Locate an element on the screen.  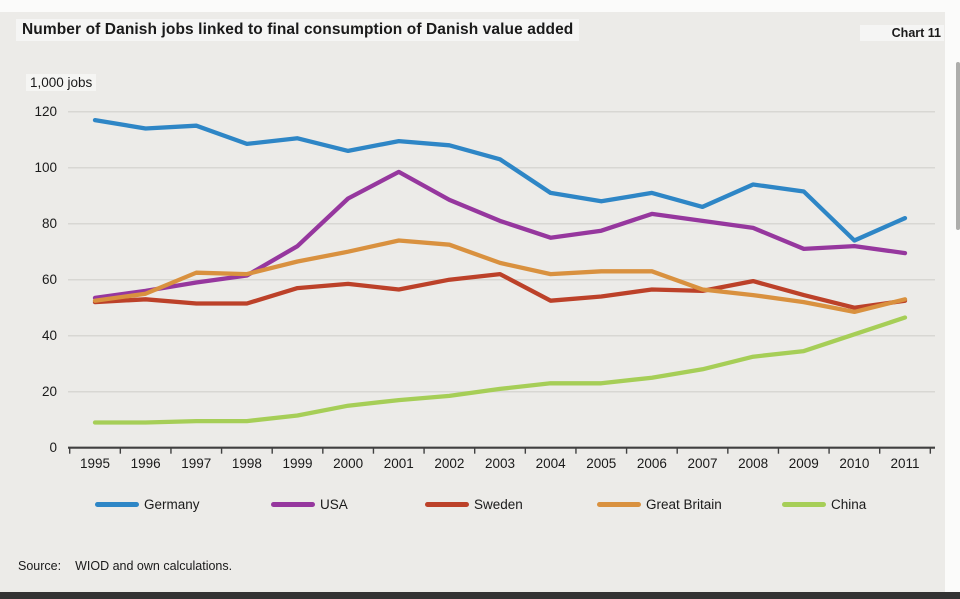
svg-text: 0 is located at coordinates (53, 447).